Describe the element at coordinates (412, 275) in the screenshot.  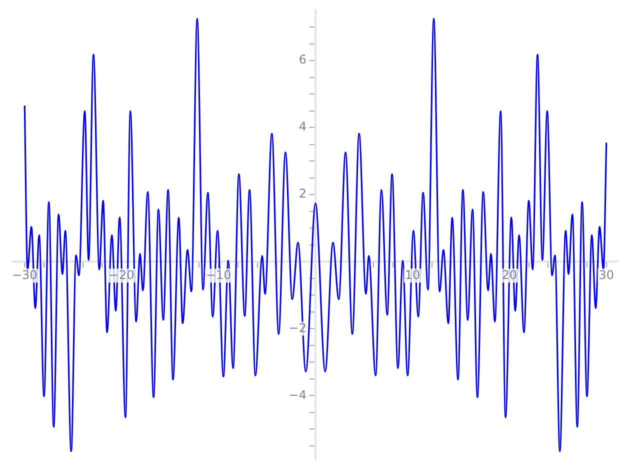
I see `x-tick-label: 10` at that location.